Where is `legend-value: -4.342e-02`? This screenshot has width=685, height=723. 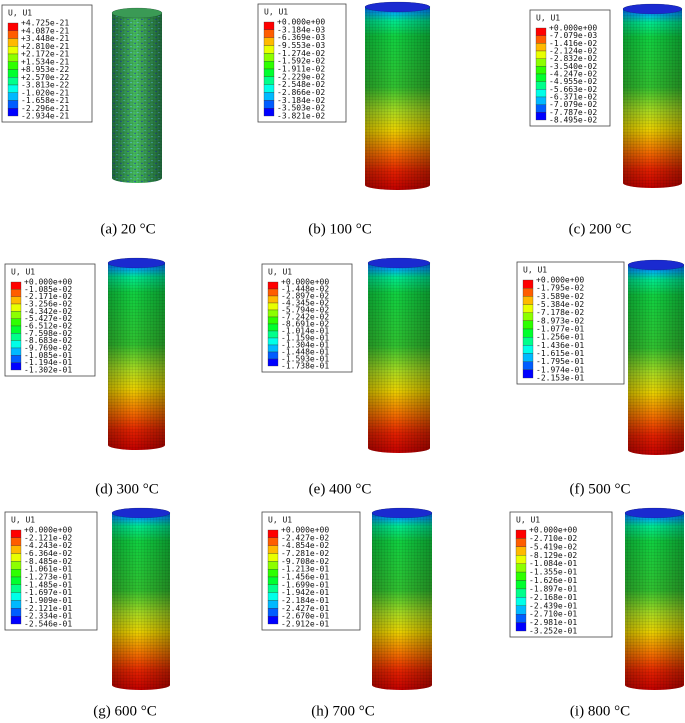 legend-value: -4.342e-02 is located at coordinates (48, 311).